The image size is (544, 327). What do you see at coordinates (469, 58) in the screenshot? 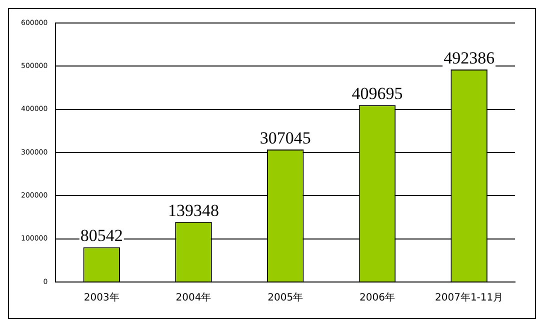
I see `data-label: 492386` at bounding box center [469, 58].